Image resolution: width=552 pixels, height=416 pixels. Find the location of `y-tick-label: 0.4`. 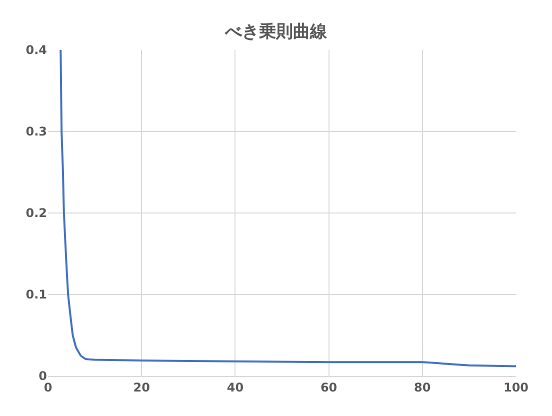

y-tick-label: 0.4 is located at coordinates (36, 50).